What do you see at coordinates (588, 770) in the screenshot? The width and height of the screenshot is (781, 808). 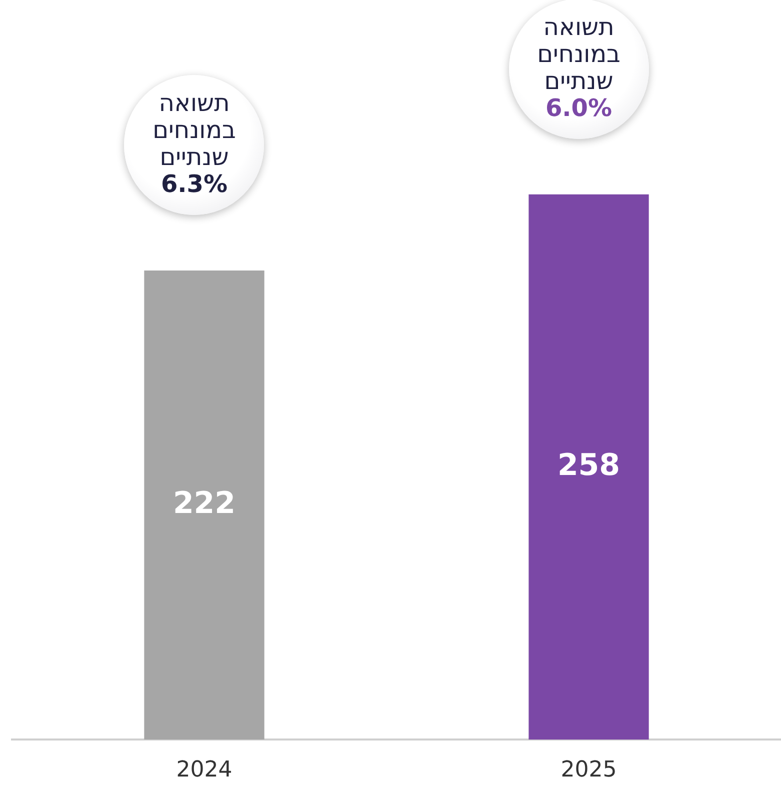 I see `x-tick-label: 2025` at bounding box center [588, 770].